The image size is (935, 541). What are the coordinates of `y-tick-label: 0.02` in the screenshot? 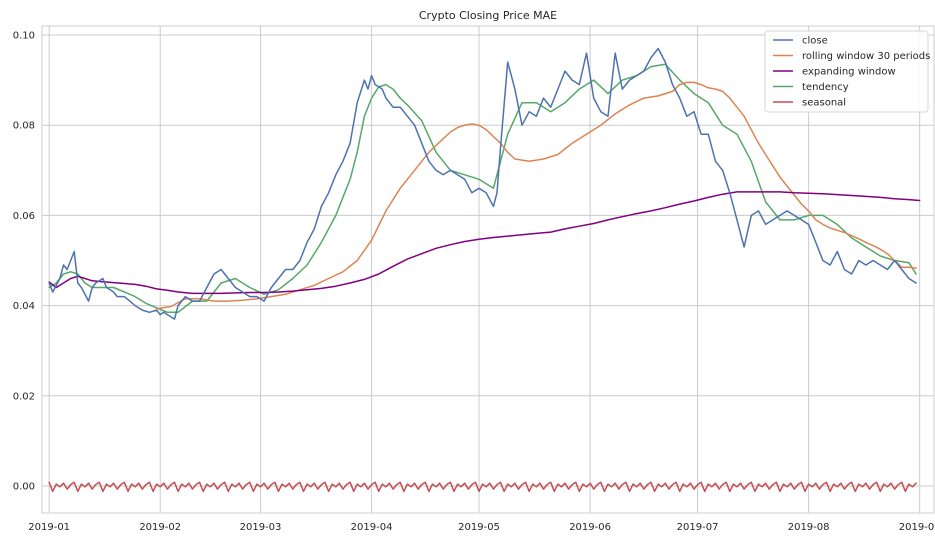 It's located at (24, 396).